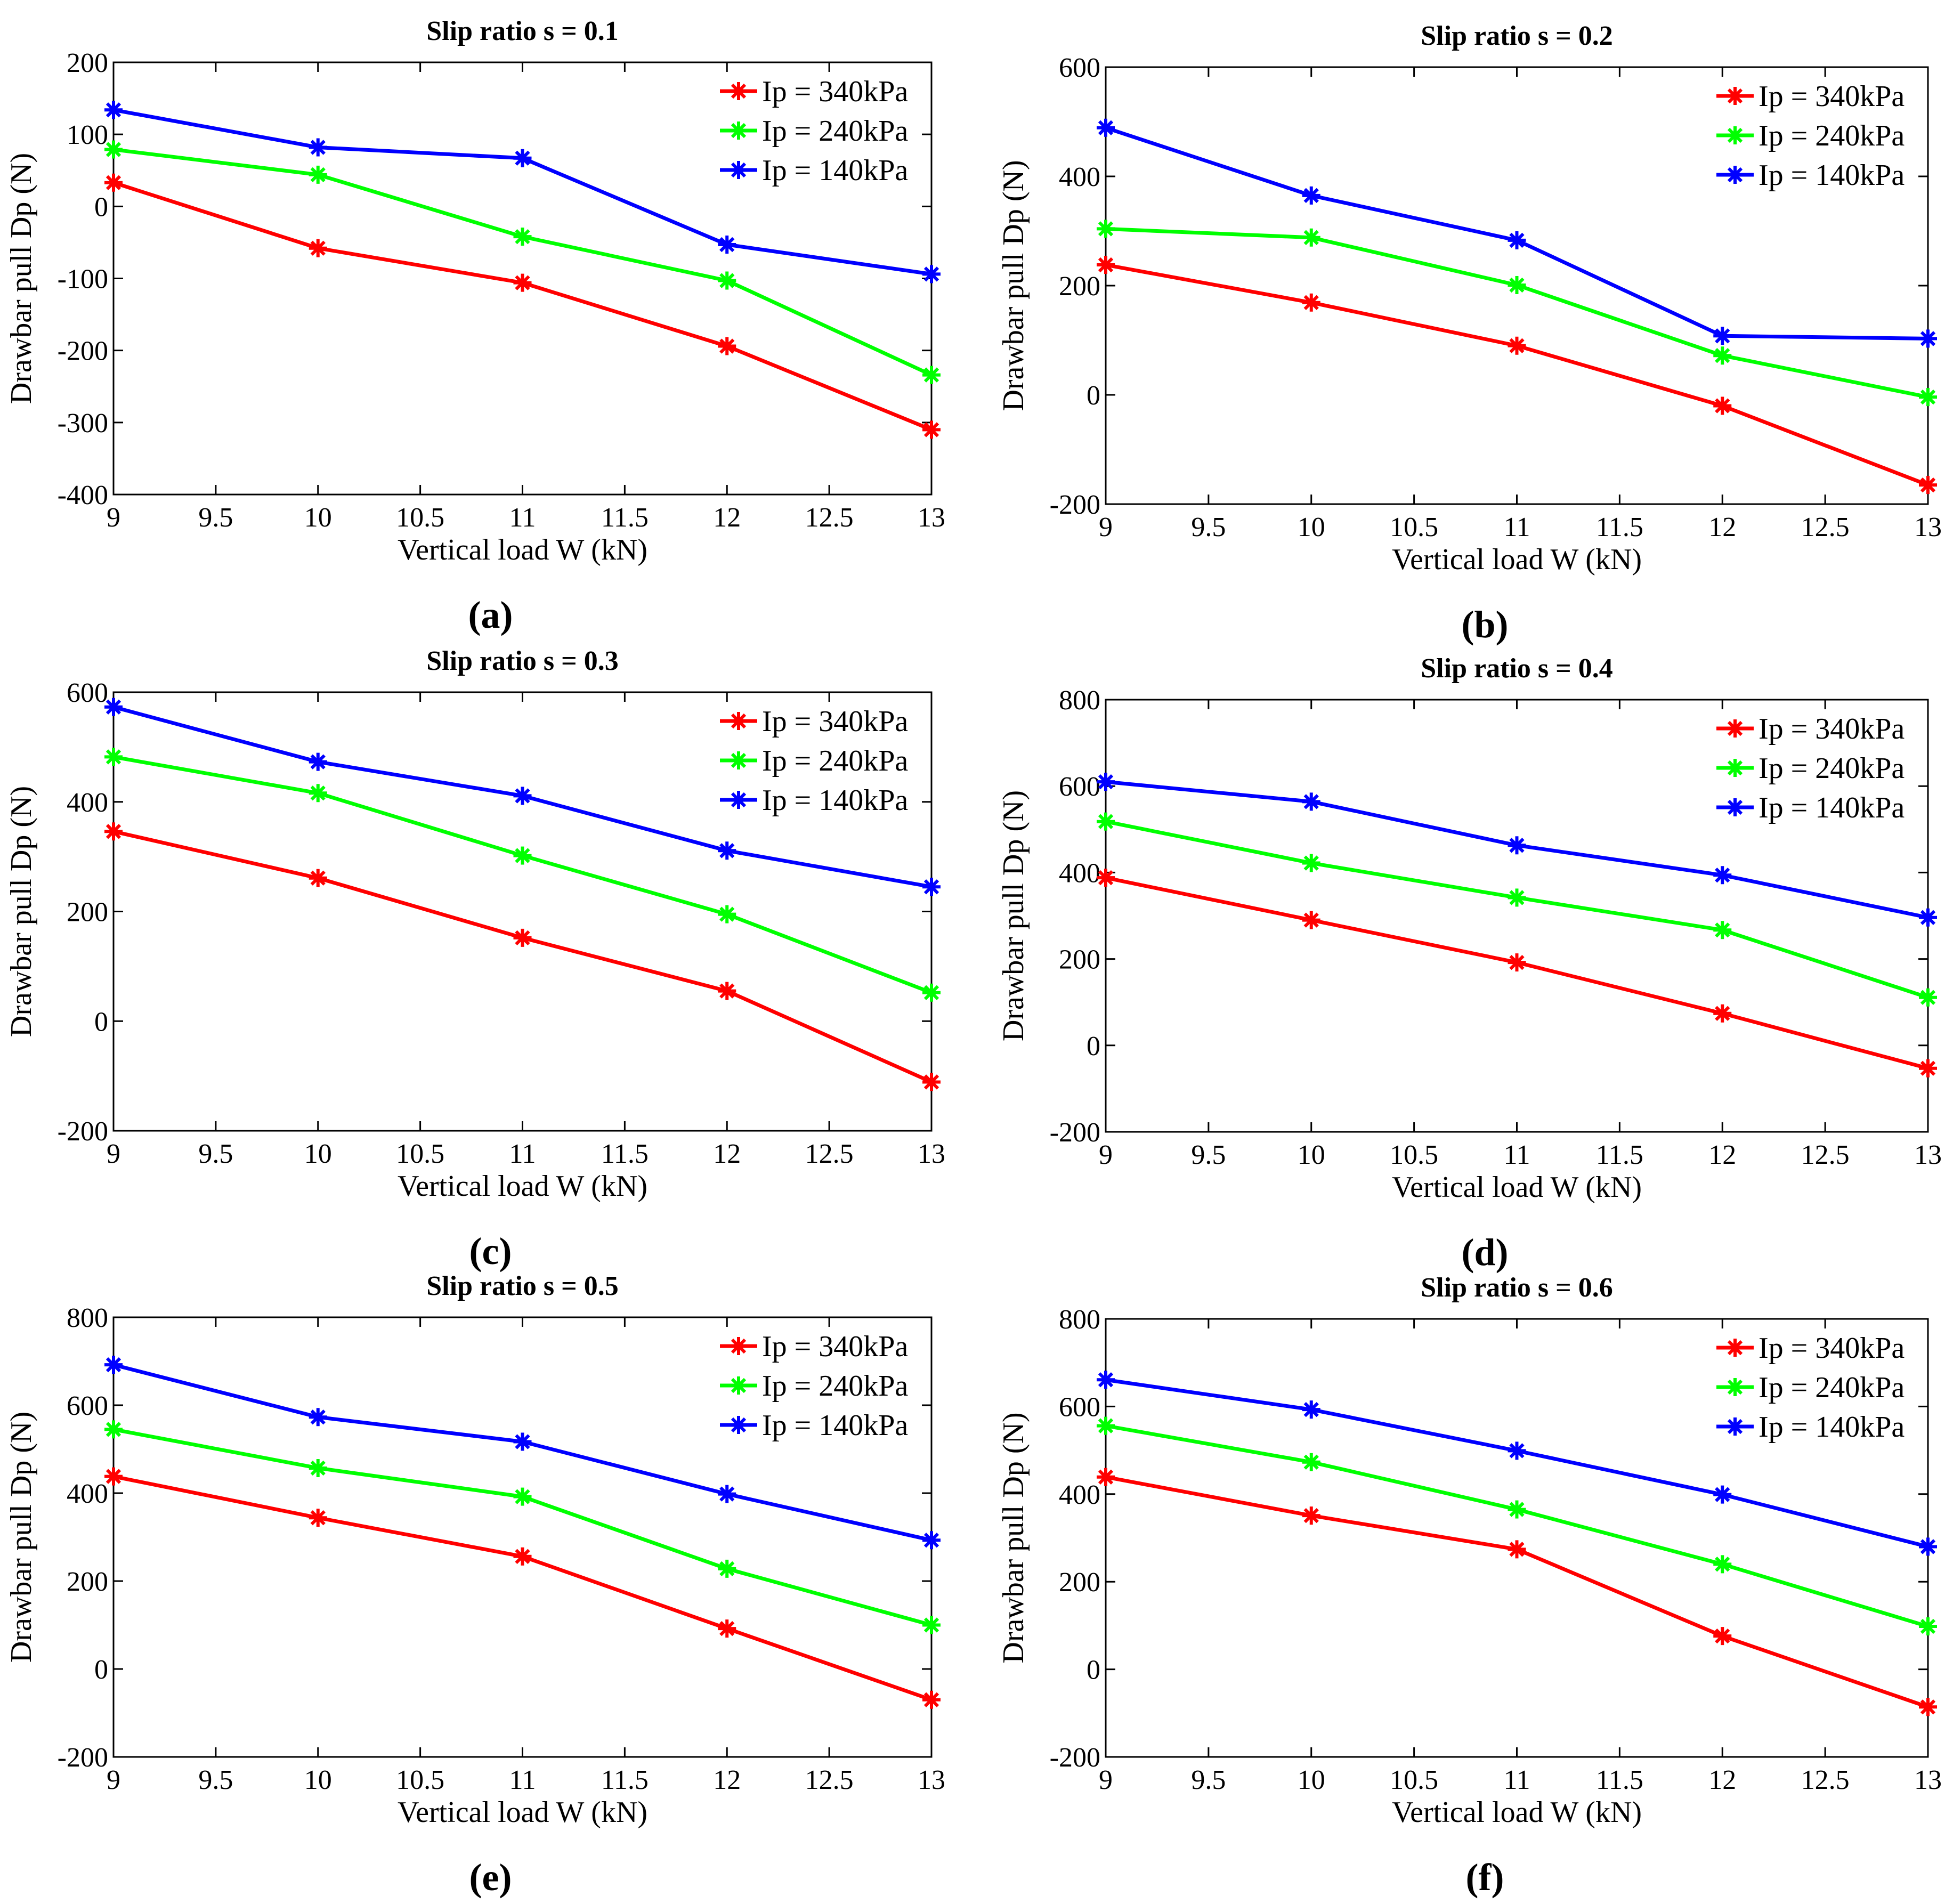 The height and width of the screenshot is (1904, 1953). What do you see at coordinates (1516, 668) in the screenshot?
I see `chart-title: Slip ratio s = 0.4` at bounding box center [1516, 668].